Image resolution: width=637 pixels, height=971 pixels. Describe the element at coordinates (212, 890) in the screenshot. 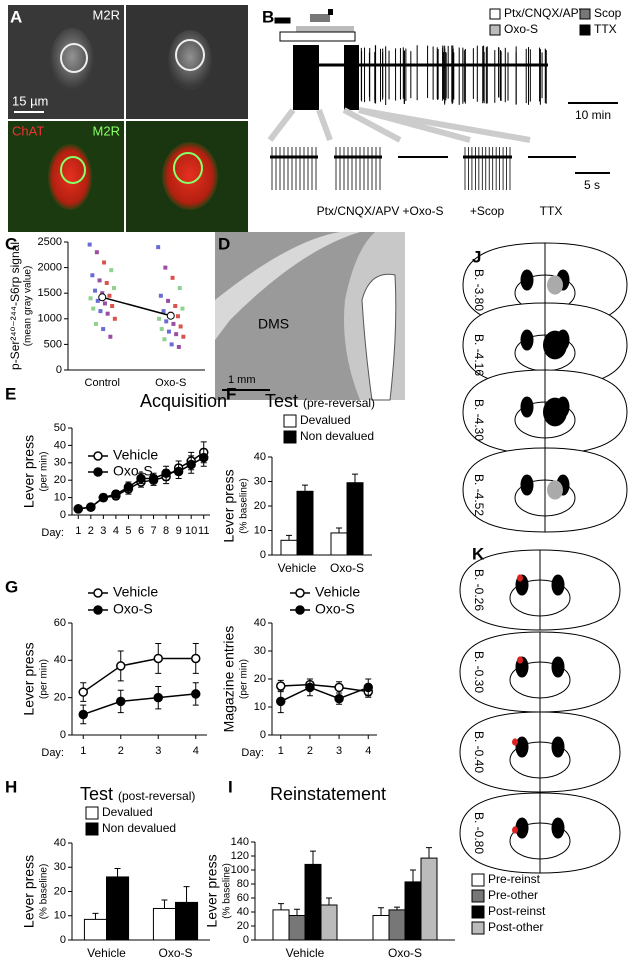

I see `y-axis-label: Lever press` at that location.